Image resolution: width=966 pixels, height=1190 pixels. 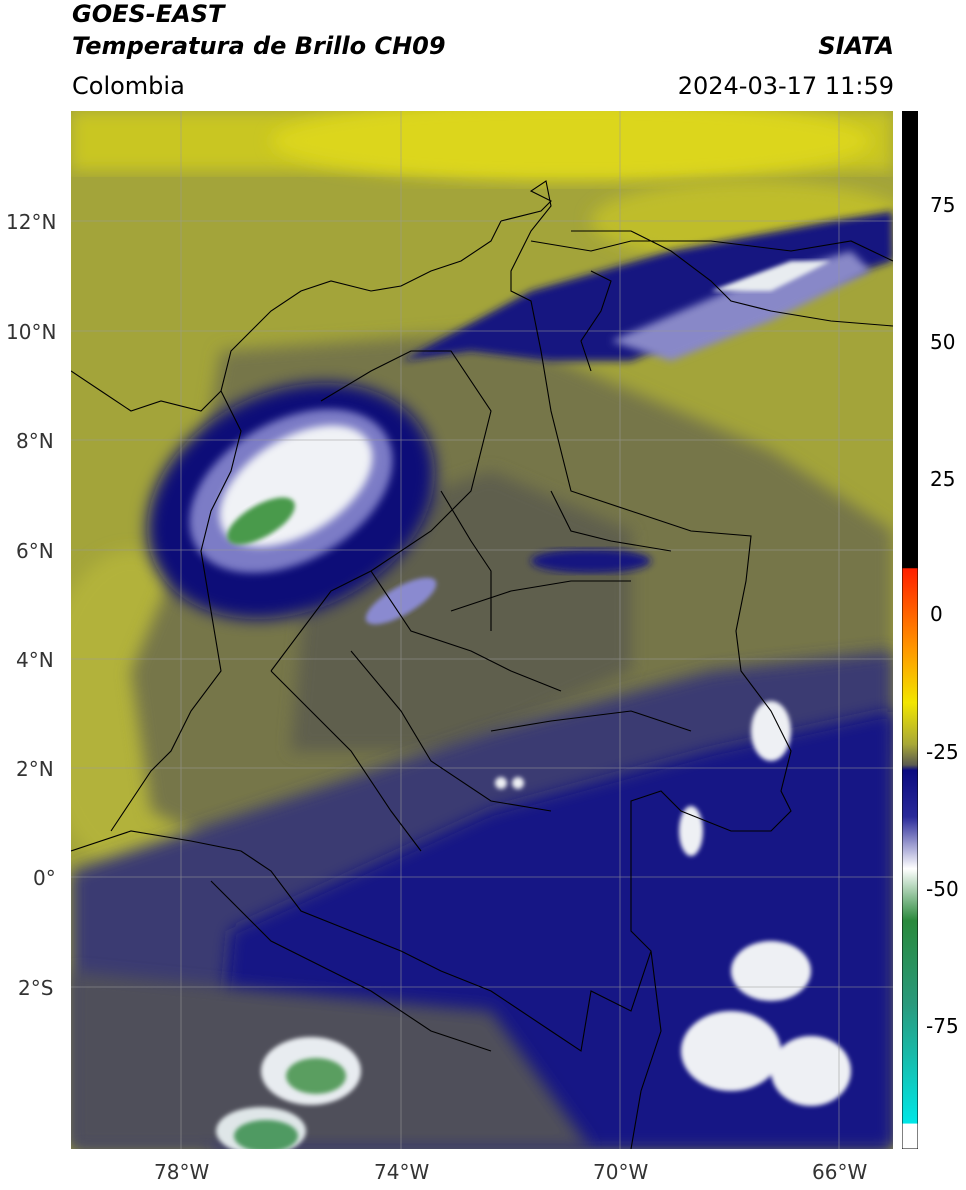 What do you see at coordinates (943, 205) in the screenshot?
I see `colorbar-tick: 75` at bounding box center [943, 205].